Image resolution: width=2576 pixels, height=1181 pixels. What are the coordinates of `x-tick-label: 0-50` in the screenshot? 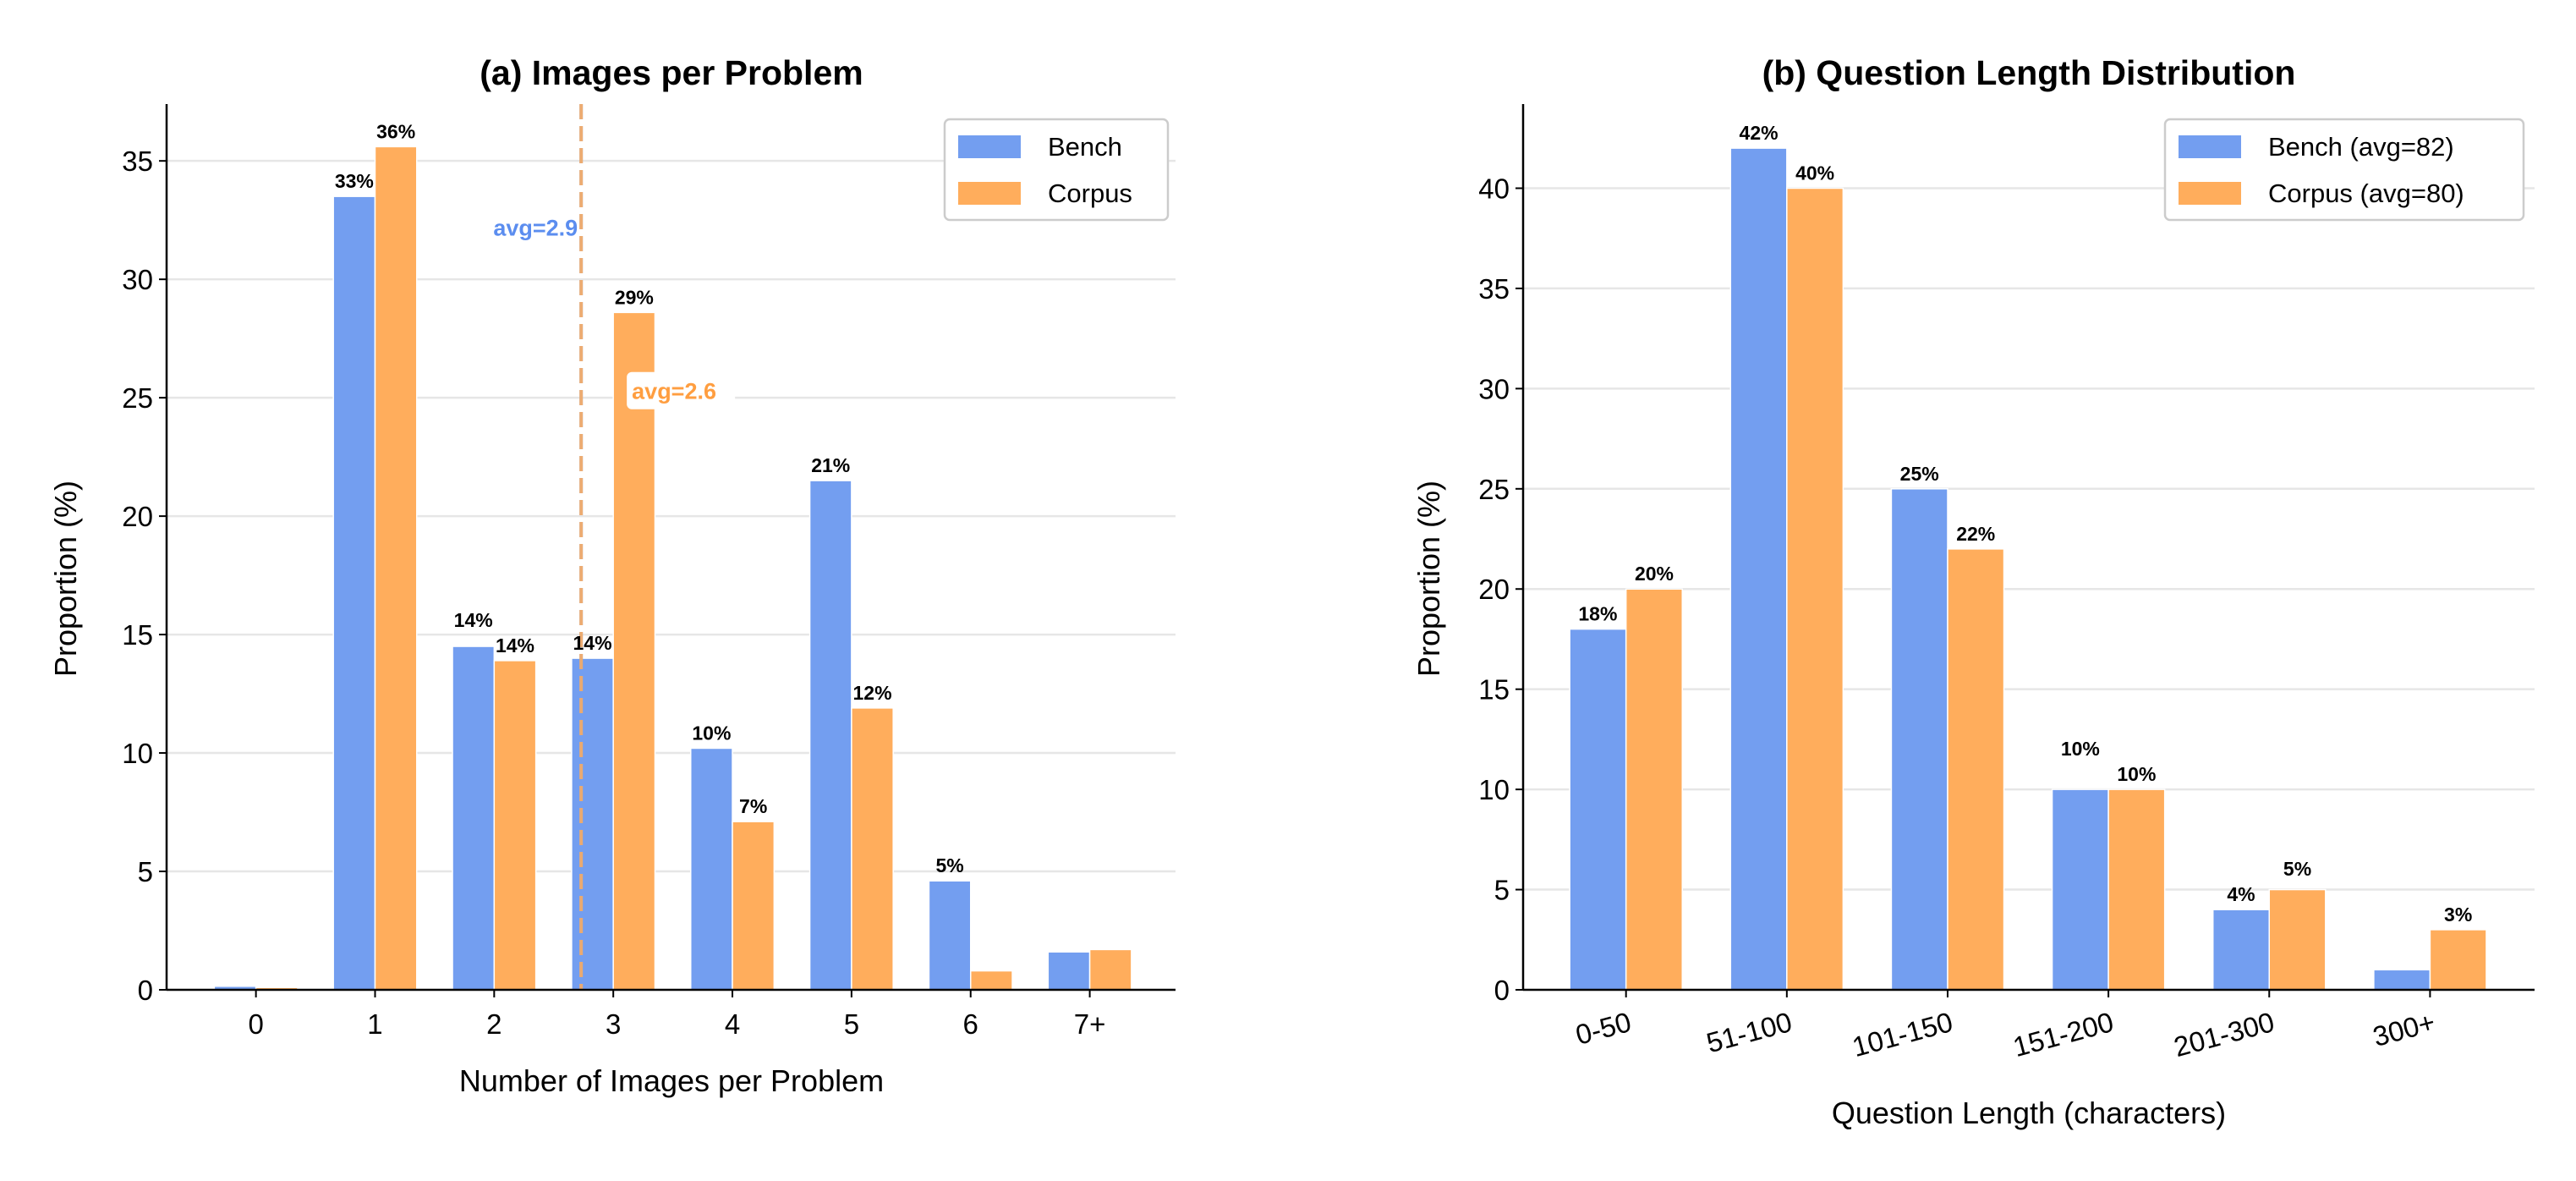 It's located at (1603, 1028).